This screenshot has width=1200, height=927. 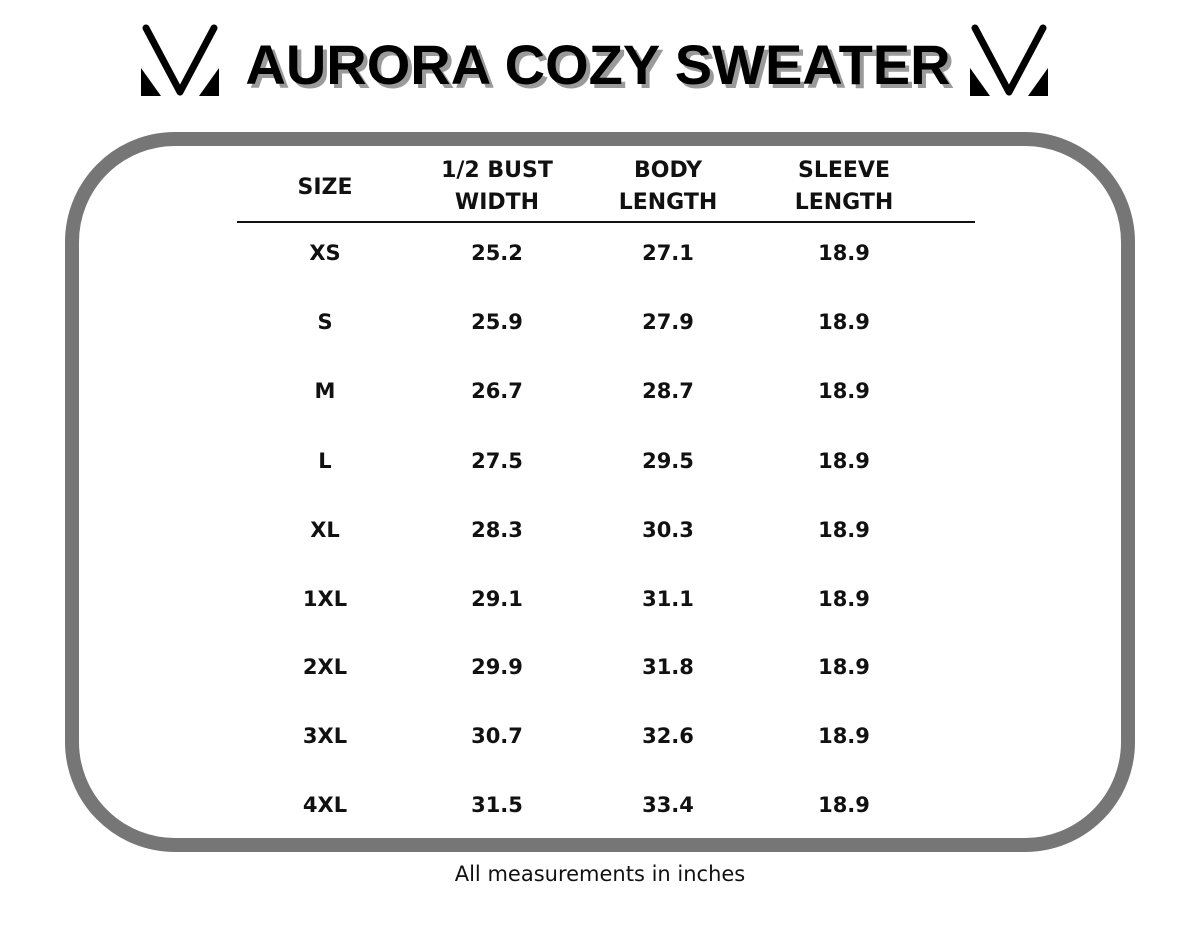 I want to click on footnote: All measurements in inches, so click(x=600, y=874).